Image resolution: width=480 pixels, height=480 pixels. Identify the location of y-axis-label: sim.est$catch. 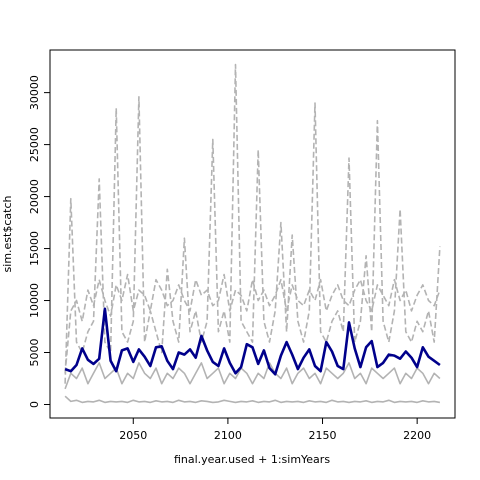
(7, 234).